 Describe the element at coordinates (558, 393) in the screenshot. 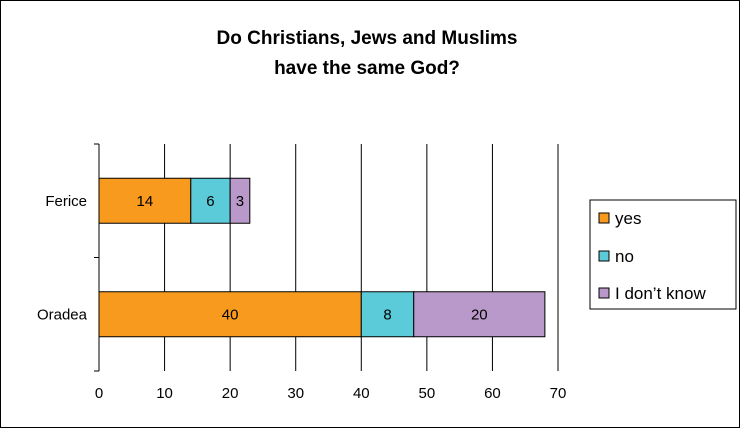

I see `x-tick-label: 70` at that location.